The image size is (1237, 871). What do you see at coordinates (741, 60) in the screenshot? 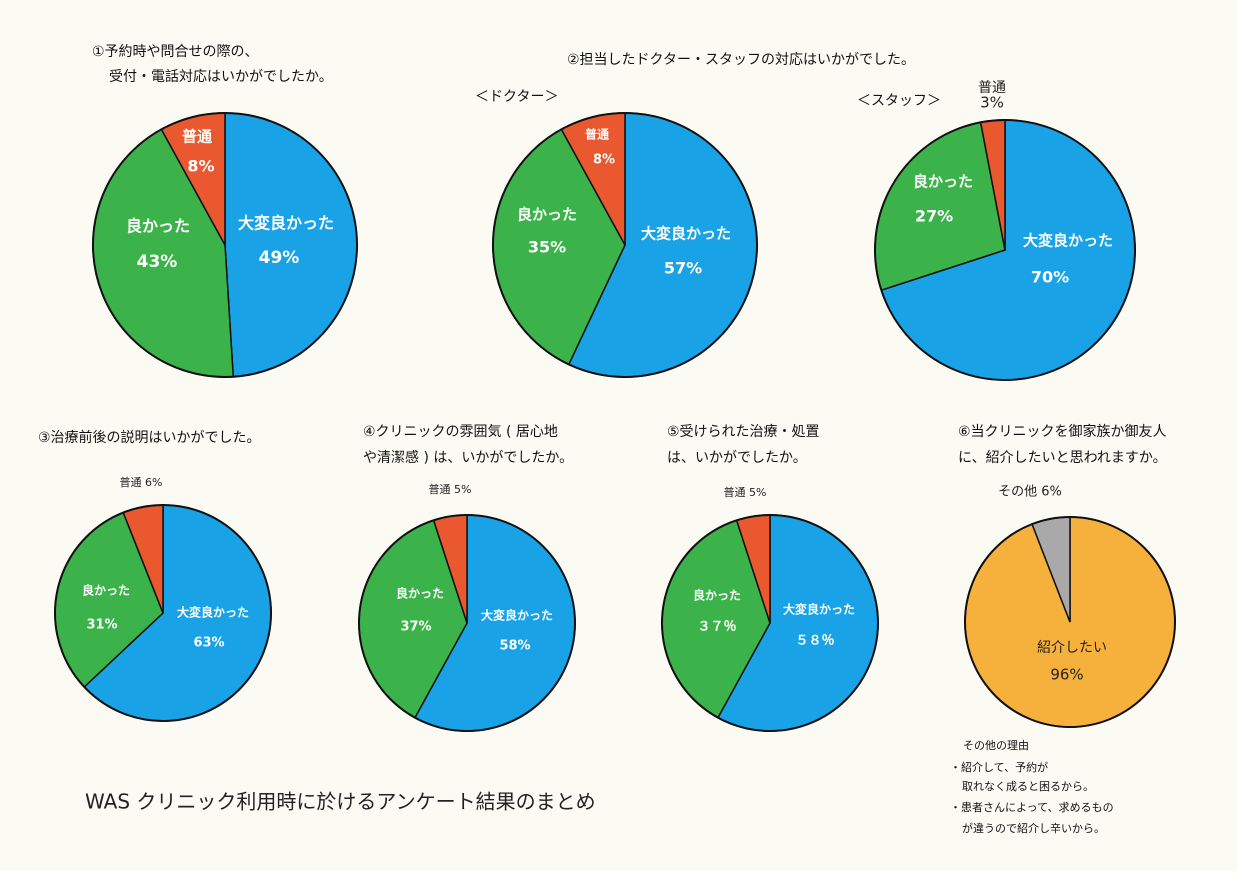
I see `group-title: ②担当したドクター・スタッフの対応はいかがでした。` at bounding box center [741, 60].